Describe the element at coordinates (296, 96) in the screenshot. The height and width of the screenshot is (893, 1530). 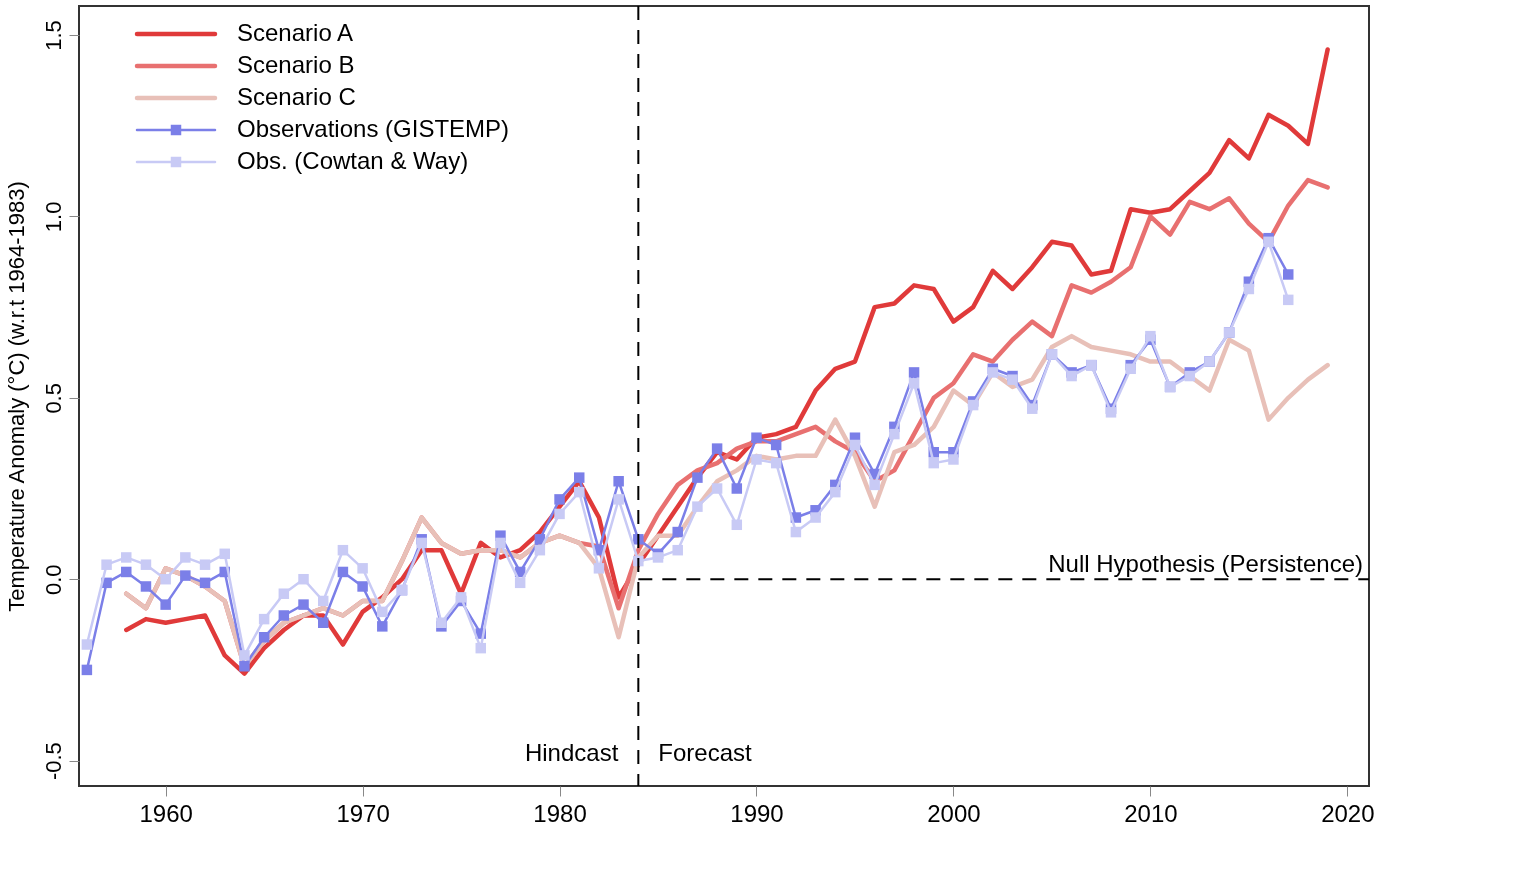
I see `legend-label: Scenario C` at that location.